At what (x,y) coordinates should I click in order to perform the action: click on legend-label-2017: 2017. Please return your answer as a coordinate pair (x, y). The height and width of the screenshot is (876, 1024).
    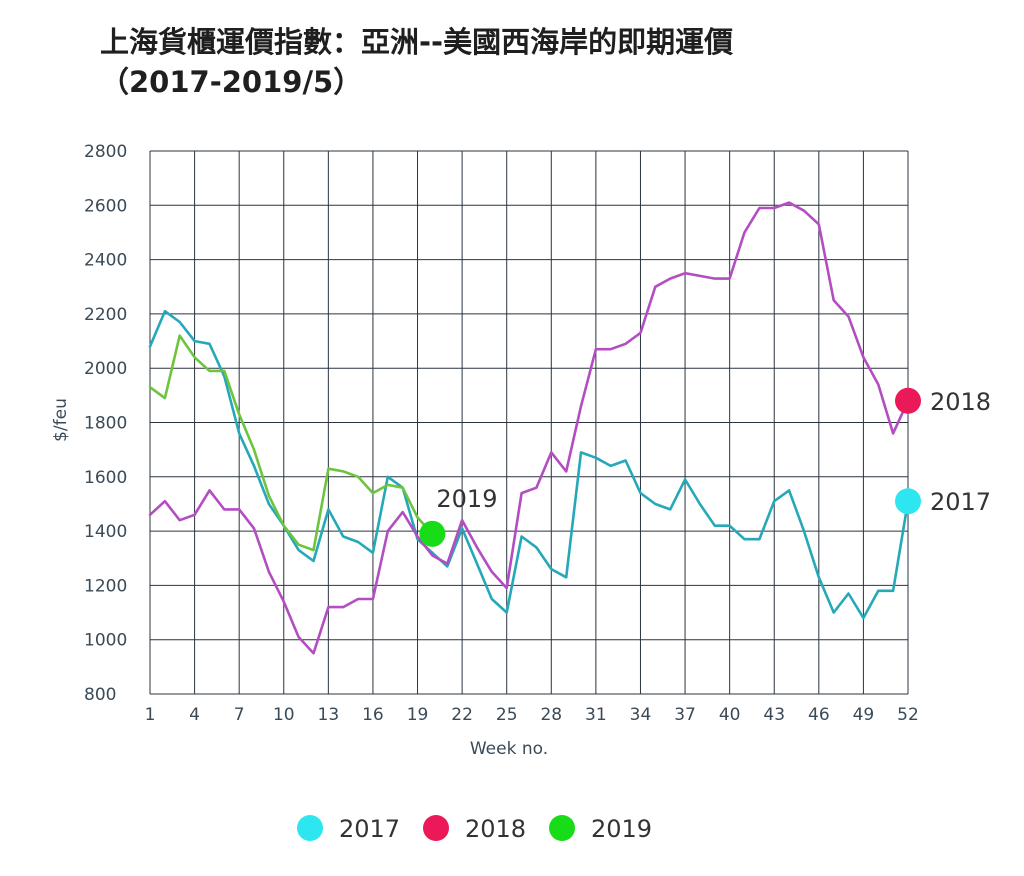
    Looking at the image, I should click on (369, 829).